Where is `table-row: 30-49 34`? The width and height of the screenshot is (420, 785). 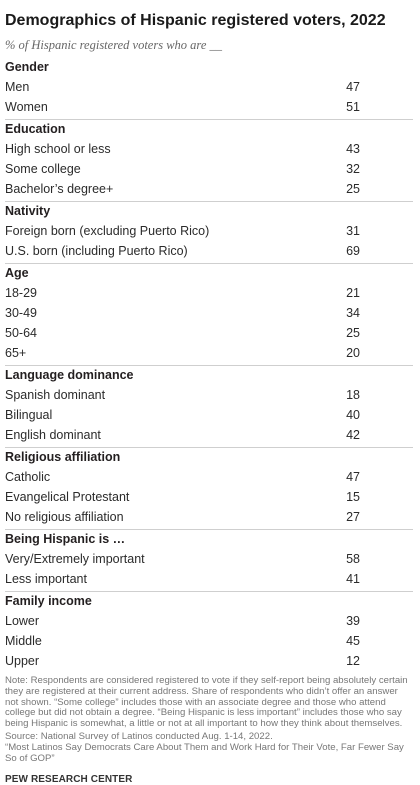 table-row: 30-49 34 is located at coordinates (209, 313).